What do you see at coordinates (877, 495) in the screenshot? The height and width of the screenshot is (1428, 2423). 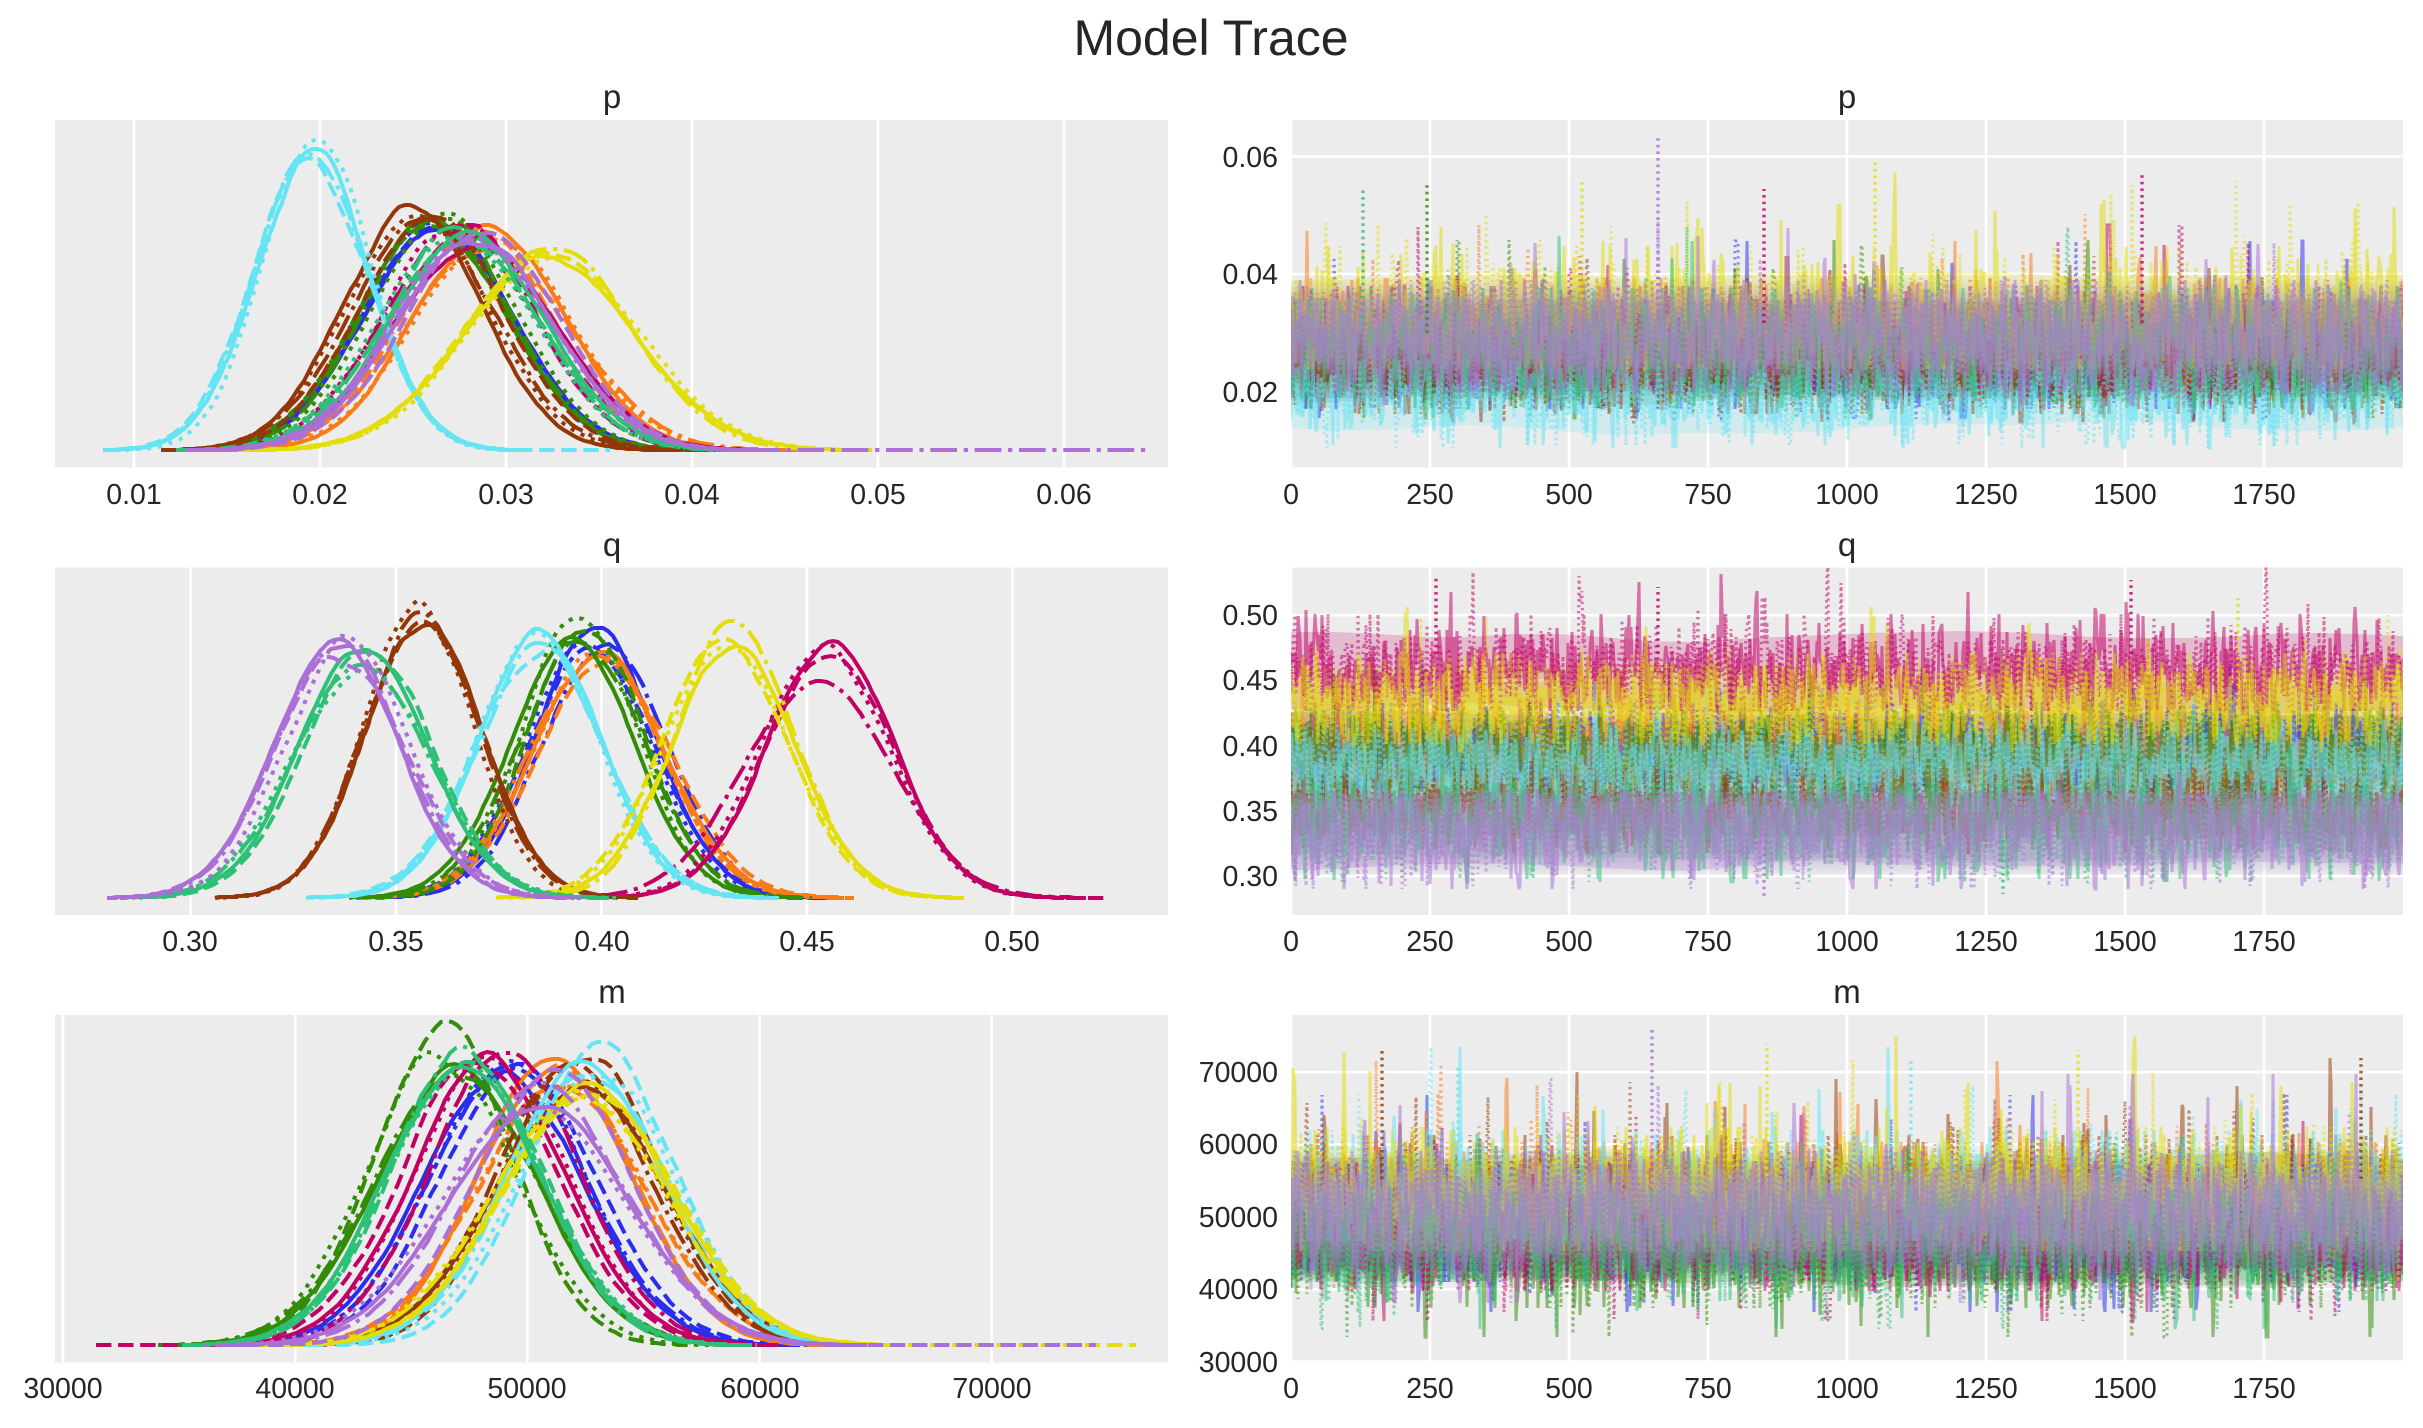 I see `svg-text: 0.05` at bounding box center [877, 495].